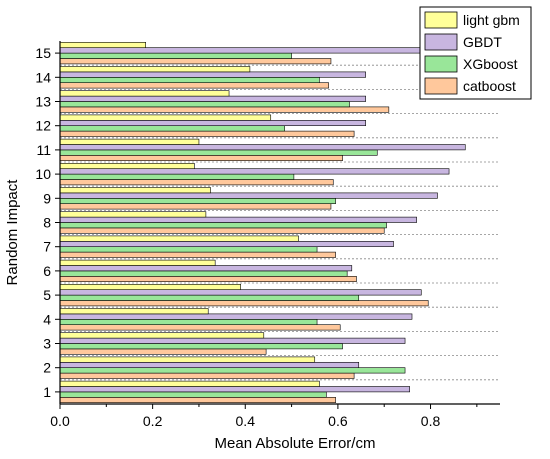  What do you see at coordinates (475, 53) in the screenshot?
I see `legend: light gbm GBDT XGboost catboost` at bounding box center [475, 53].